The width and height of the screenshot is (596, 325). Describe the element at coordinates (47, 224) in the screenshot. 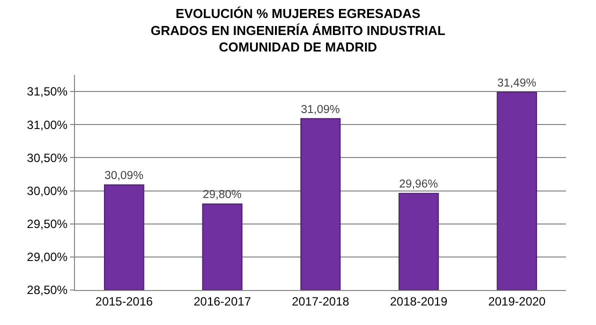

I see `y-tick-label: 29,50%` at that location.